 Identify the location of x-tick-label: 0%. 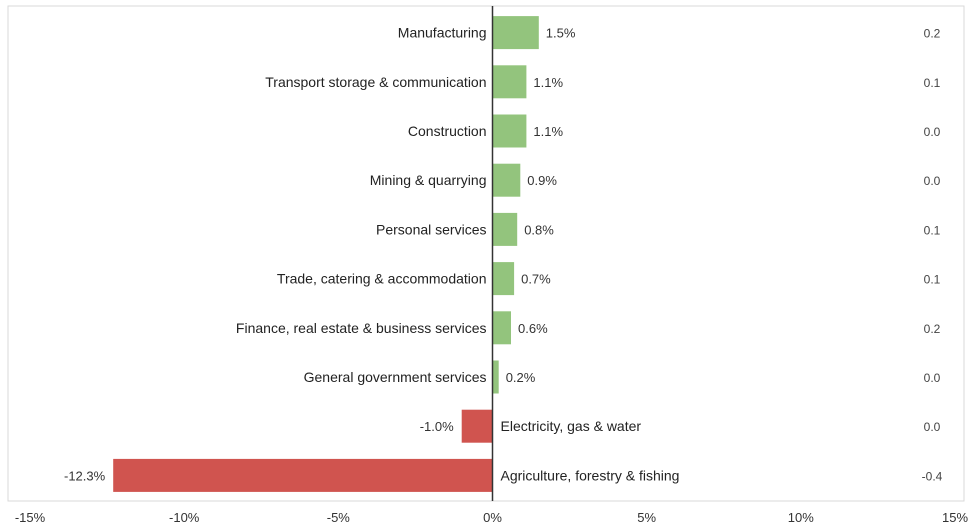
(492, 517).